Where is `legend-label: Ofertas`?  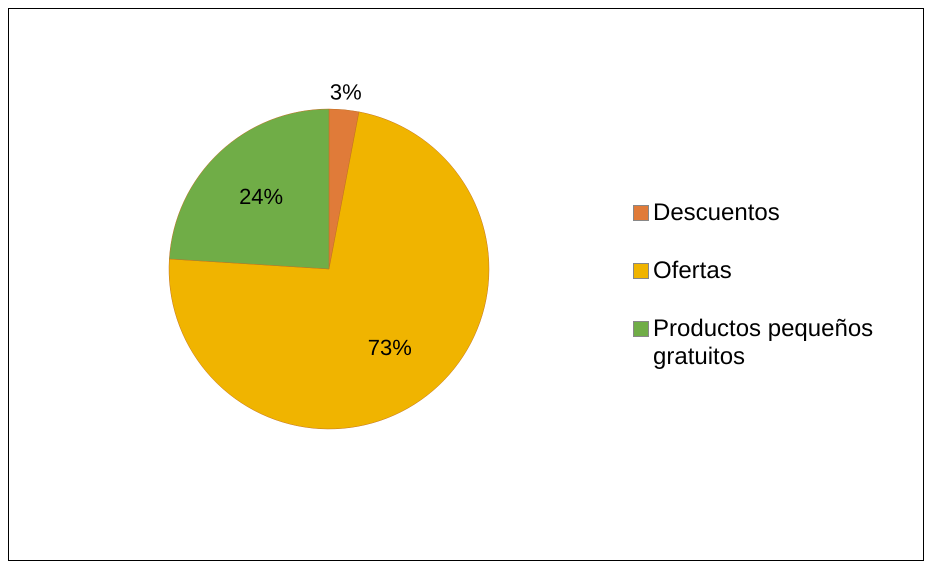
legend-label: Ofertas is located at coordinates (692, 270).